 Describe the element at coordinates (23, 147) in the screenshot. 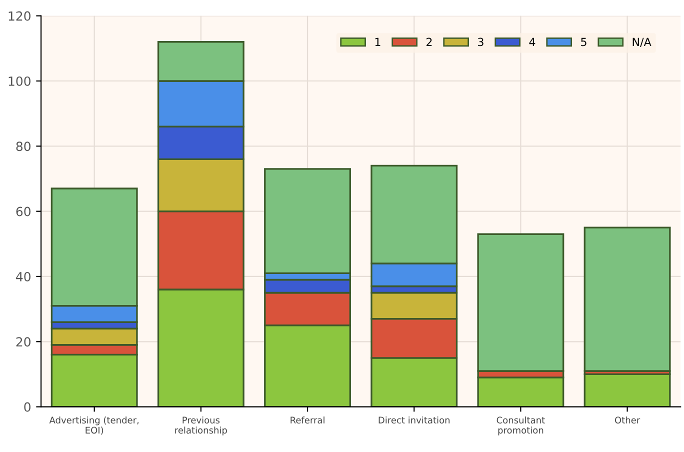

I see `y-tick-label: 80` at that location.